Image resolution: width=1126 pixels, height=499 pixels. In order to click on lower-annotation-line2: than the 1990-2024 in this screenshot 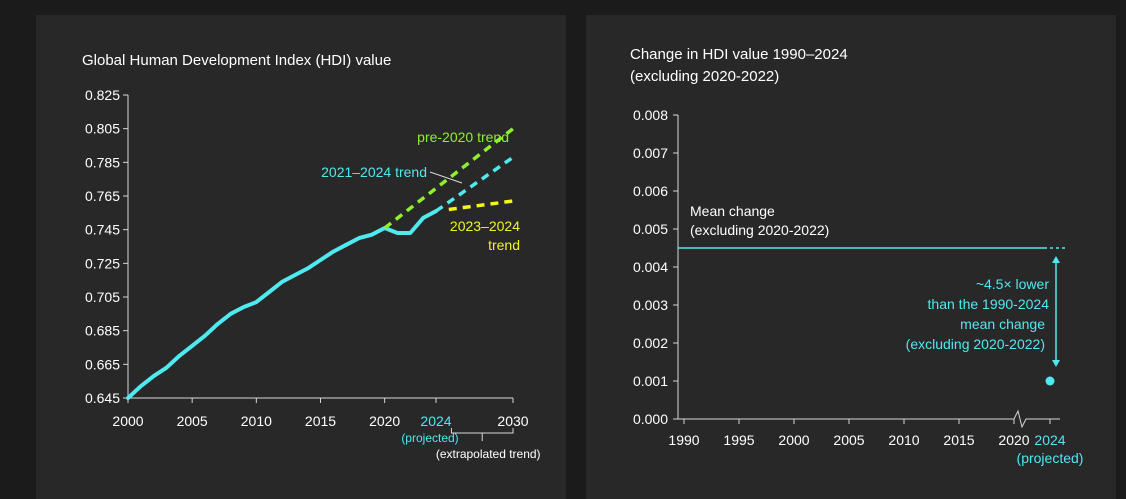, I will do `click(989, 304)`.